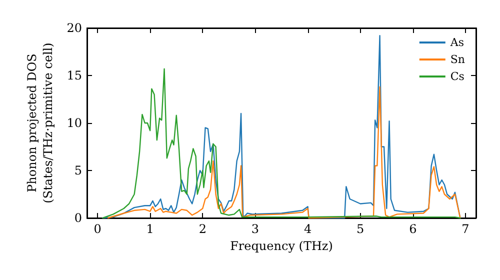  Describe the element at coordinates (281, 246) in the screenshot. I see `x-axis-title: Frequency (THz)` at that location.